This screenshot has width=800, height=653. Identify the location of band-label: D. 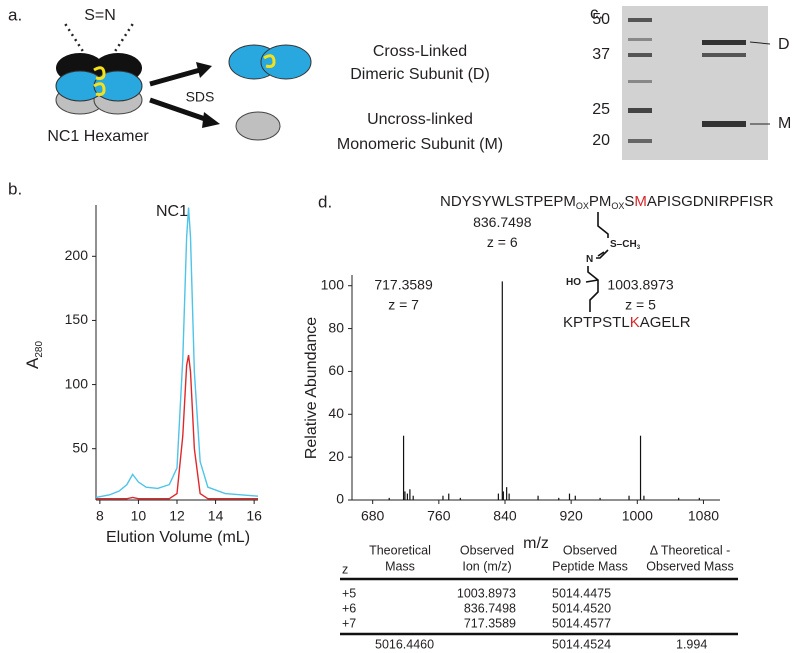
(784, 44).